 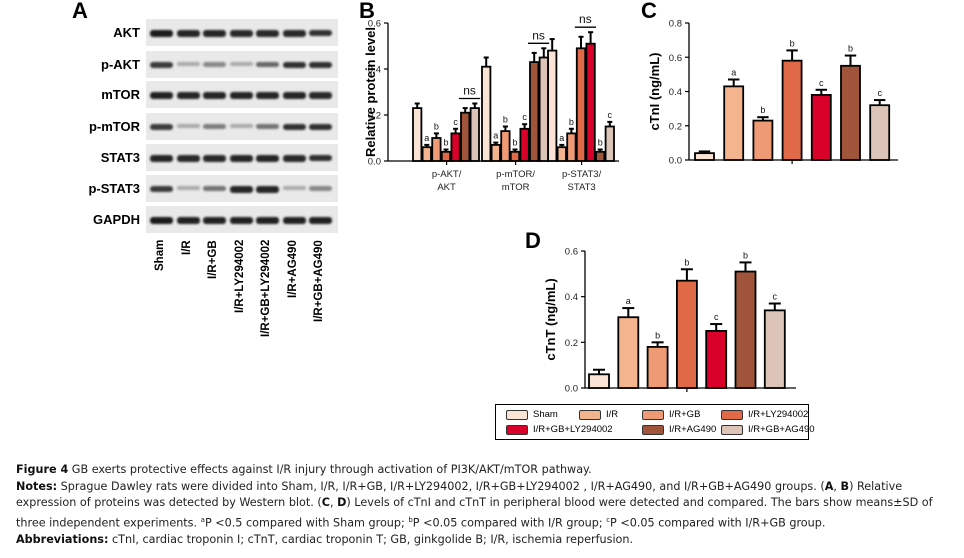 What do you see at coordinates (120, 94) in the screenshot?
I see `blot-row-label: mTOR` at bounding box center [120, 94].